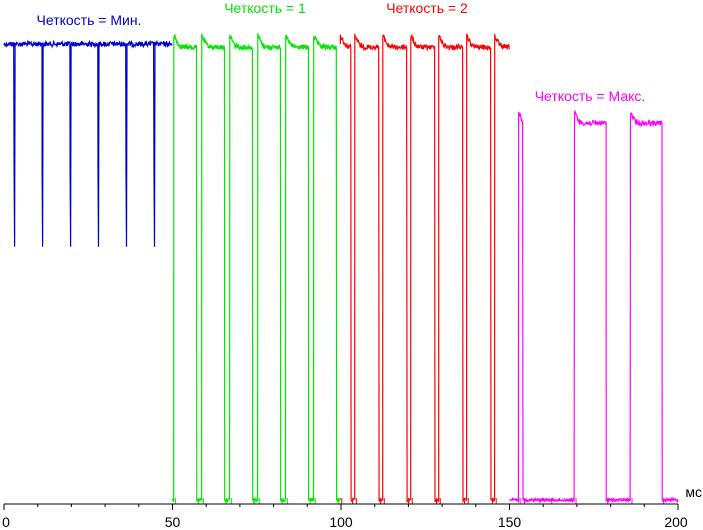  Describe the element at coordinates (510, 522) in the screenshot. I see `x-tick-label: 150` at that location.